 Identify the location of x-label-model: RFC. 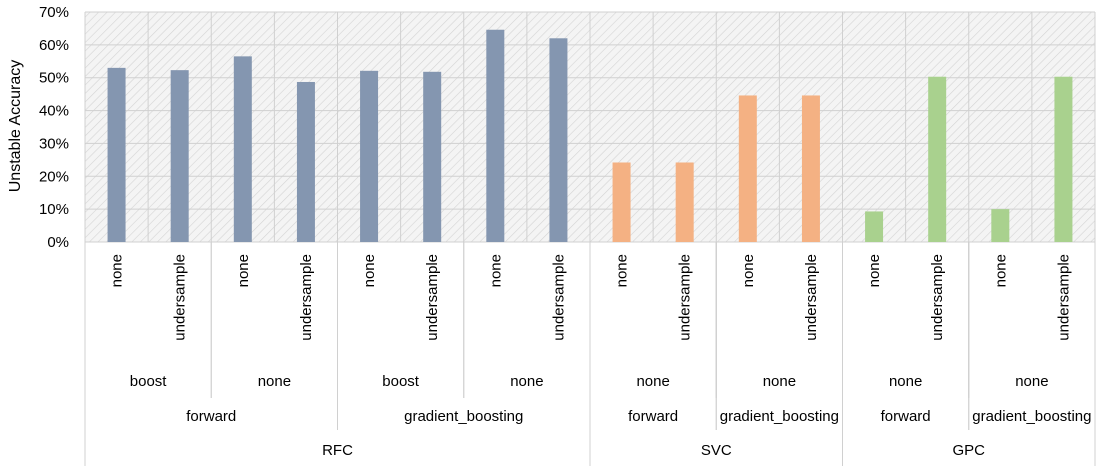
(337, 450).